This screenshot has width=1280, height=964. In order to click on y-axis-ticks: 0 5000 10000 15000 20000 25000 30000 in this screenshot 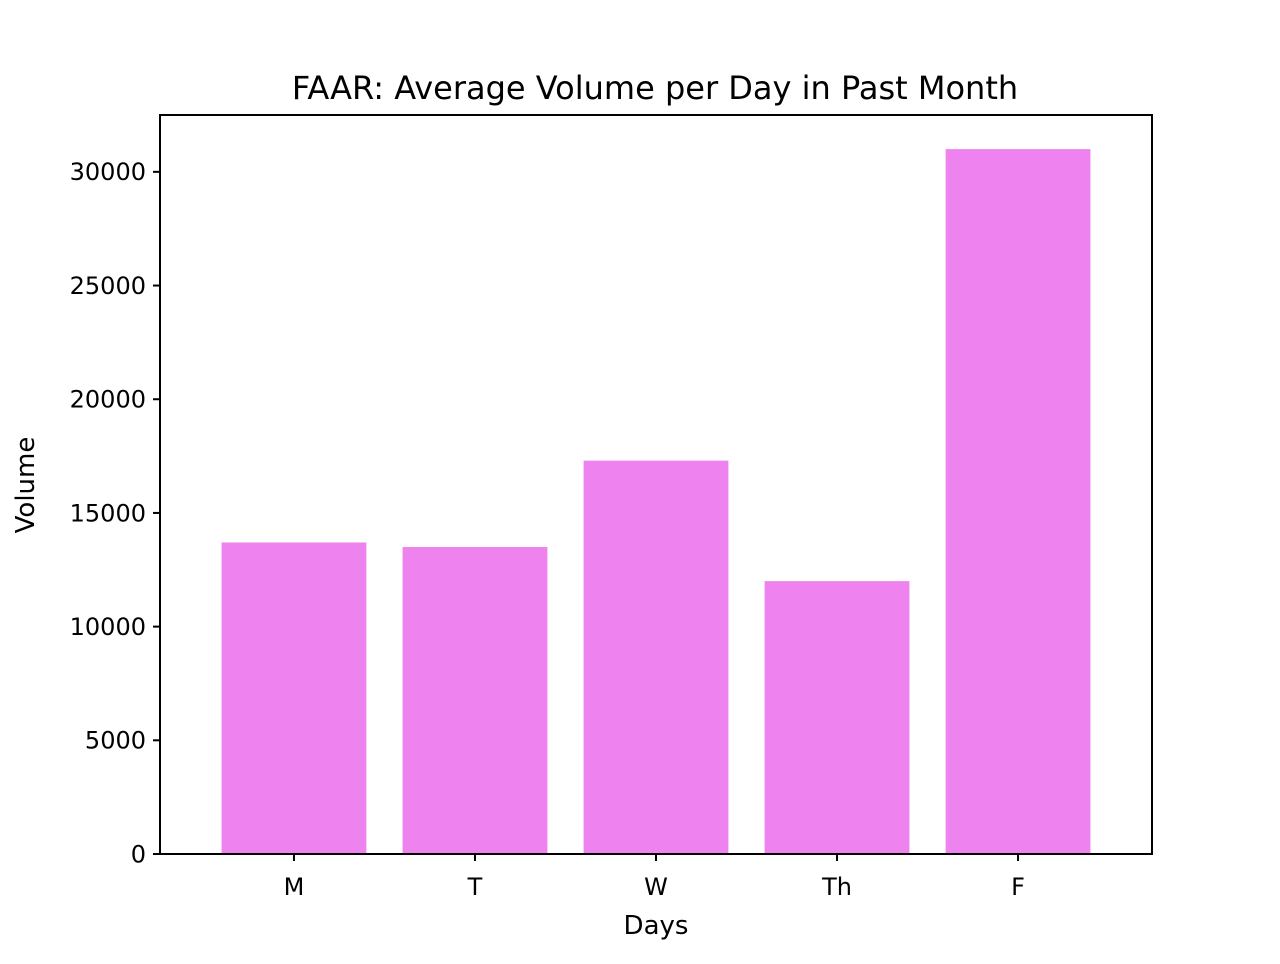, I will do `click(115, 513)`.